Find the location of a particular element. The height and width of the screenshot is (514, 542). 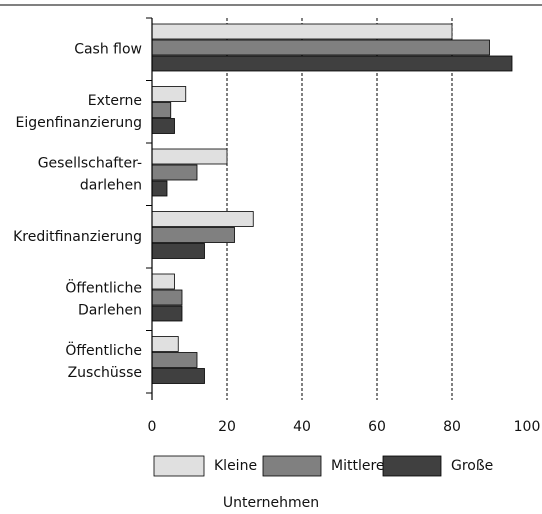

y-tick-label: Cash flow is located at coordinates (108, 49).